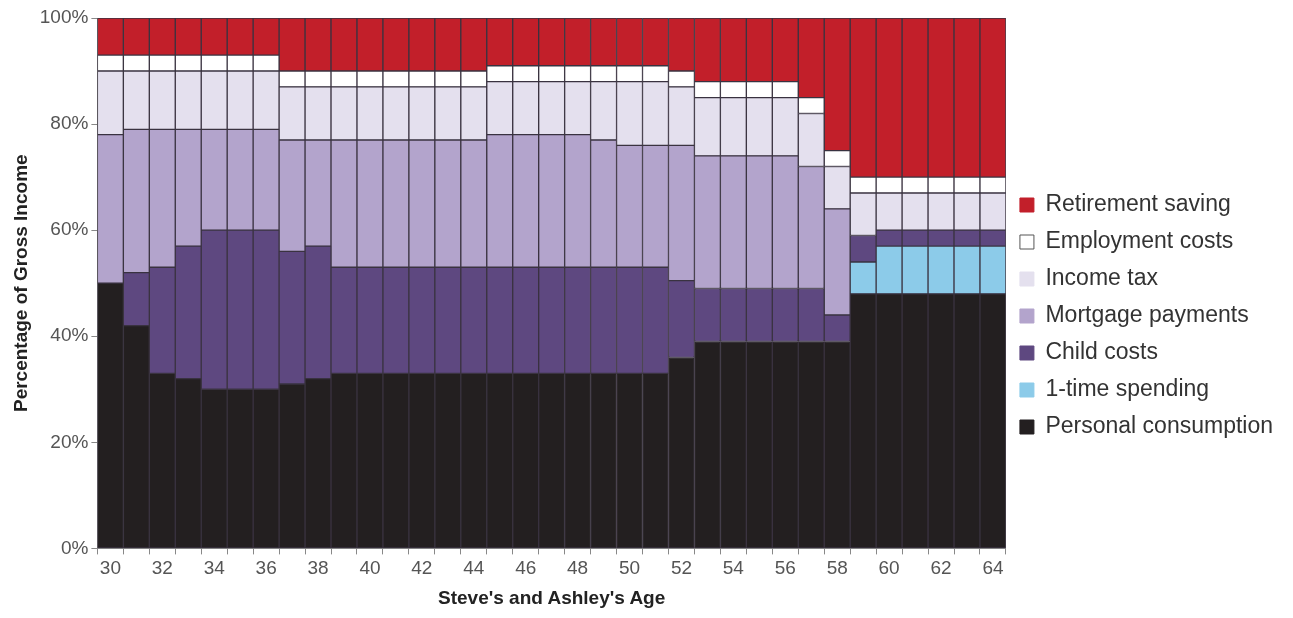 Image resolution: width=1293 pixels, height=618 pixels. I want to click on x-tick-label: 50, so click(629, 568).